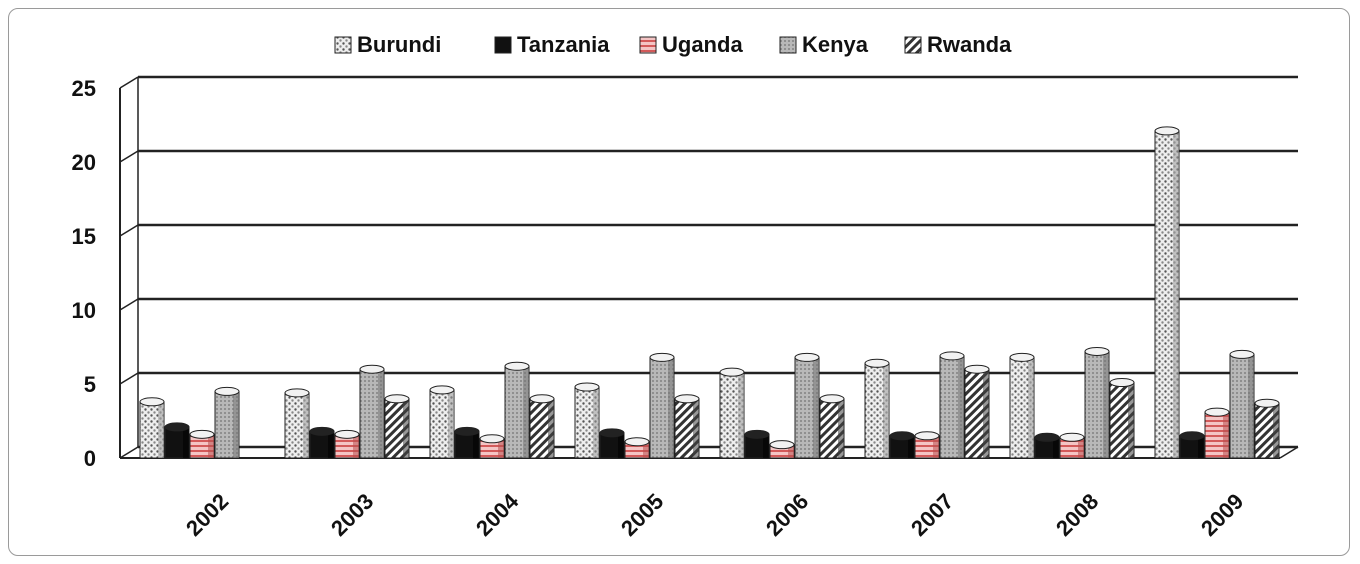  What do you see at coordinates (1072, 445) in the screenshot?
I see `bar-uganda-2008` at bounding box center [1072, 445].